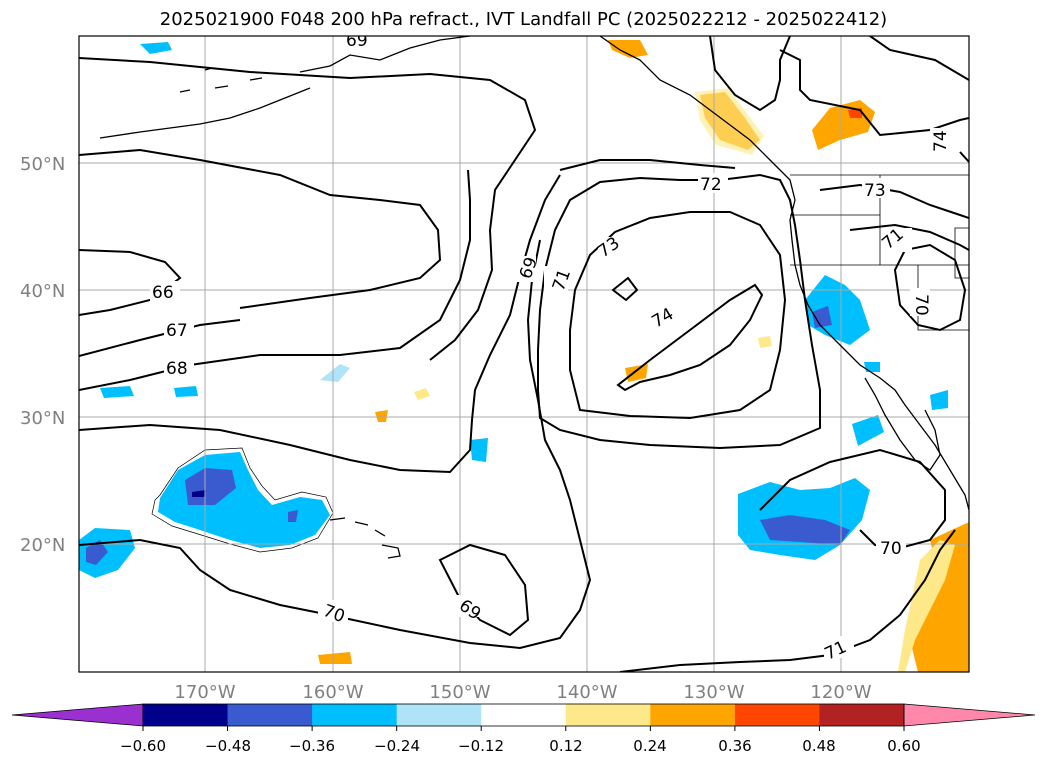  I want to click on lon-label: 170°W, so click(204, 692).